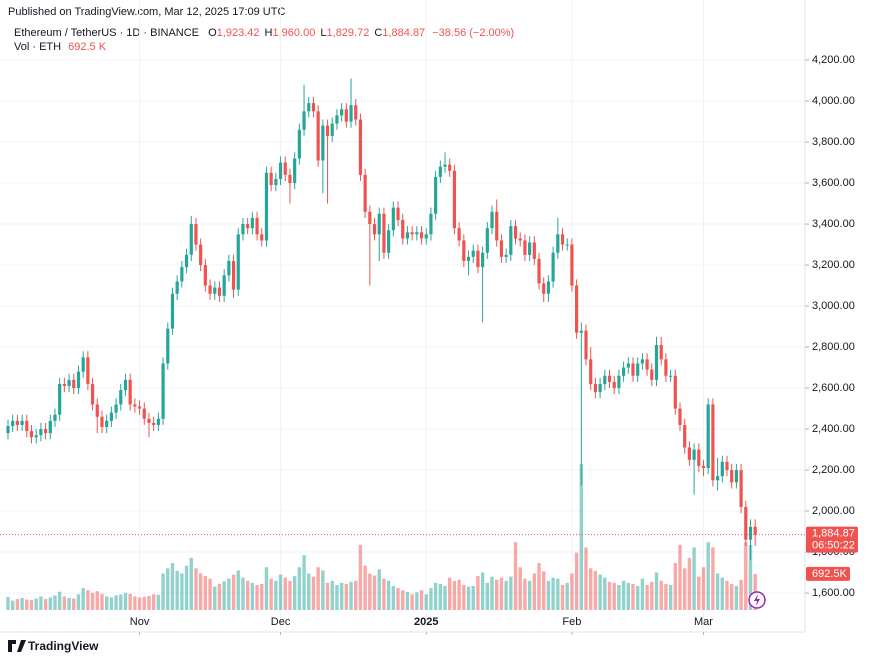 The image size is (870, 660). Describe the element at coordinates (426, 622) in the screenshot. I see `x-tick-label: 2025` at that location.